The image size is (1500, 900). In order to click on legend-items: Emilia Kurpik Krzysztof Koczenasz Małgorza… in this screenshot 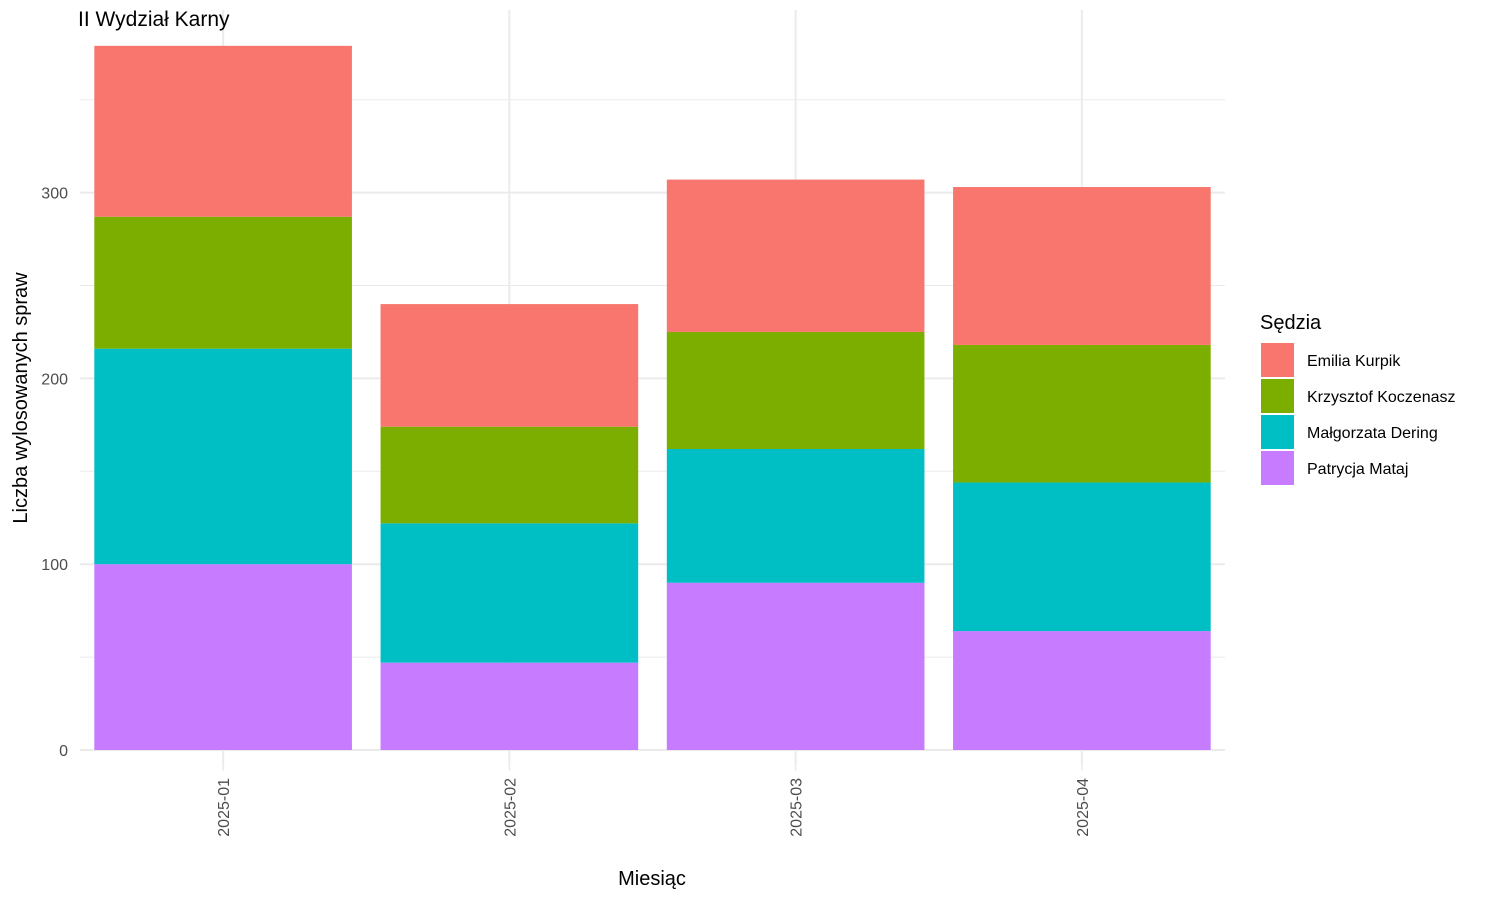, I will do `click(1358, 414)`.